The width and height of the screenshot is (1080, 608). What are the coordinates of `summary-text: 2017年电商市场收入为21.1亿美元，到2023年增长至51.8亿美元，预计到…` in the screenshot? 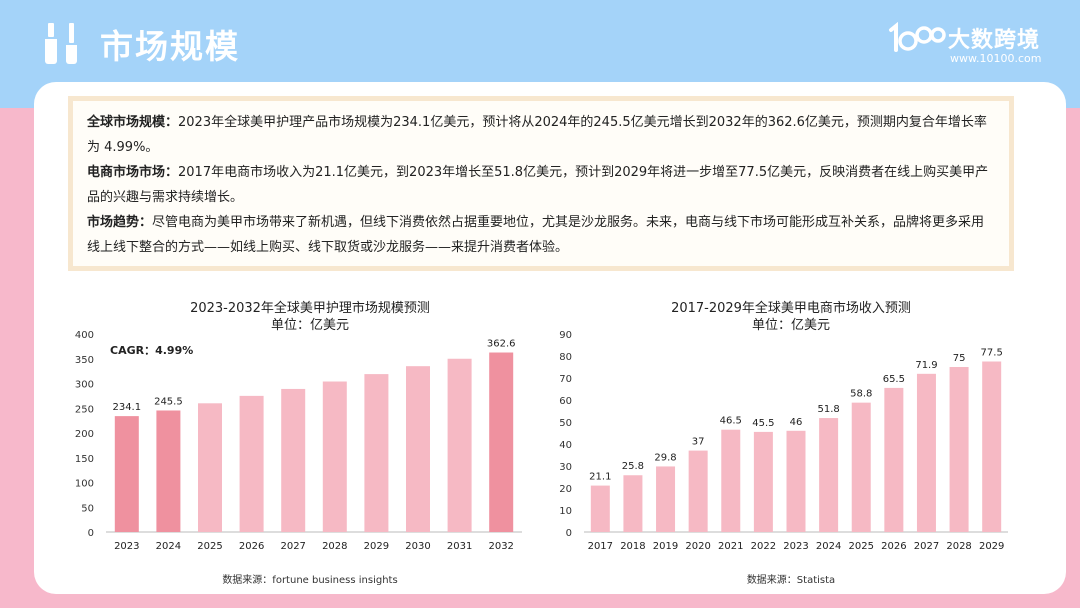 It's located at (538, 185).